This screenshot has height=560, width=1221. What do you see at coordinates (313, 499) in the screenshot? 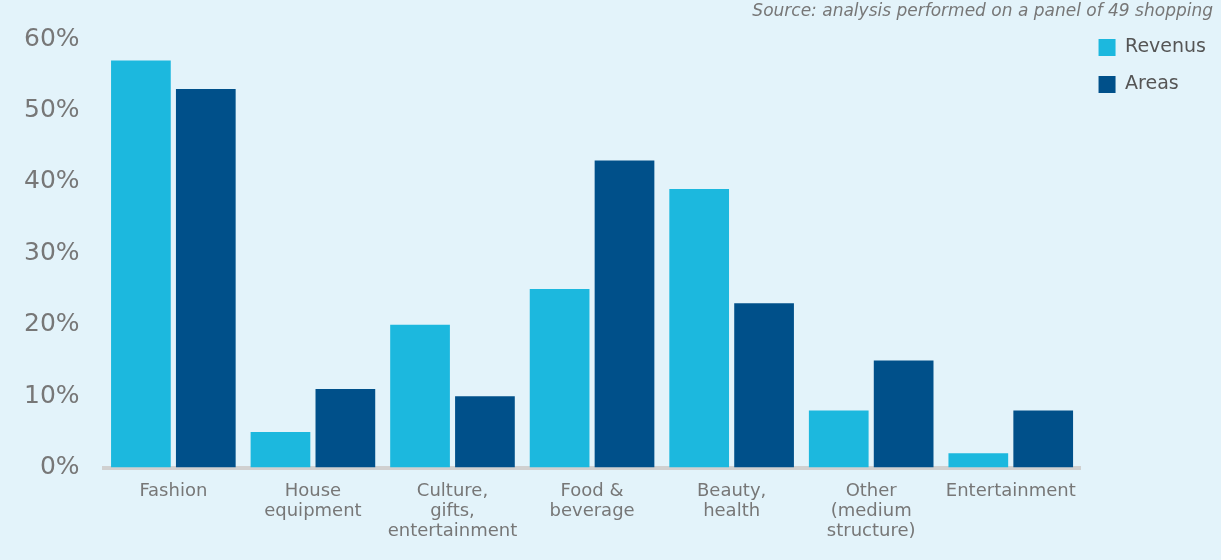
I see `x-tick-label: House equipment` at bounding box center [313, 499].